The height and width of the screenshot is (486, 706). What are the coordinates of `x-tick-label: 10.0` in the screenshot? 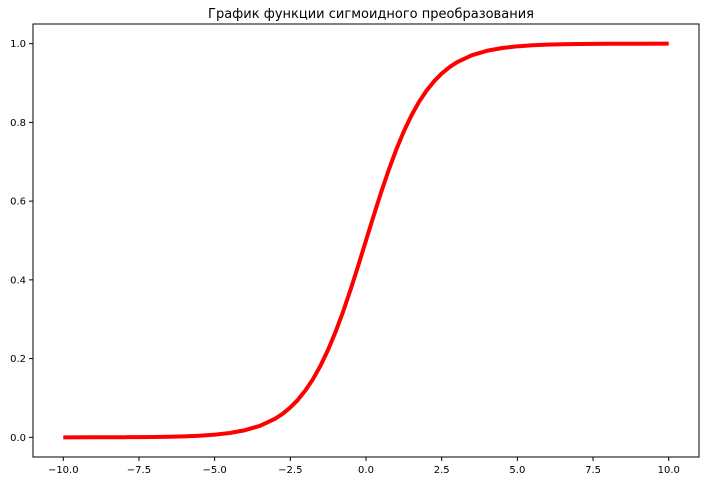 It's located at (669, 470).